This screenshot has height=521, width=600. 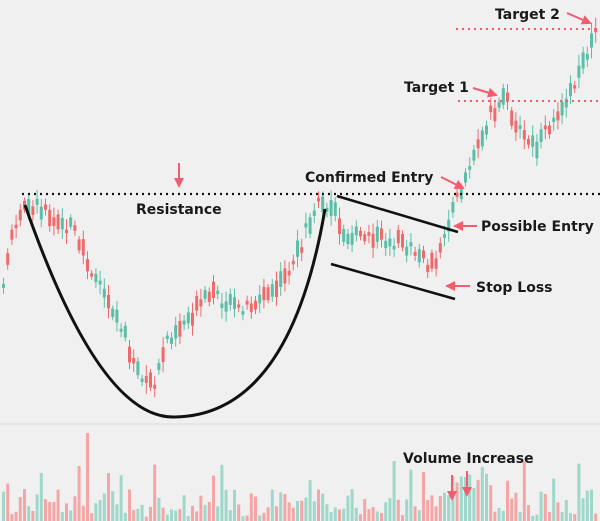 What do you see at coordinates (179, 210) in the screenshot?
I see `resistance-label: Resistance` at bounding box center [179, 210].